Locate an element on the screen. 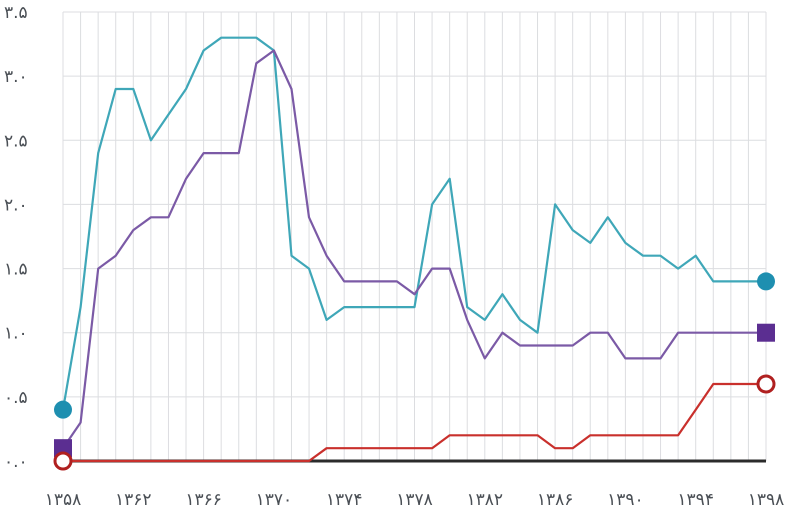  x-tick-label: ۱۳۷۸ is located at coordinates (414, 500).